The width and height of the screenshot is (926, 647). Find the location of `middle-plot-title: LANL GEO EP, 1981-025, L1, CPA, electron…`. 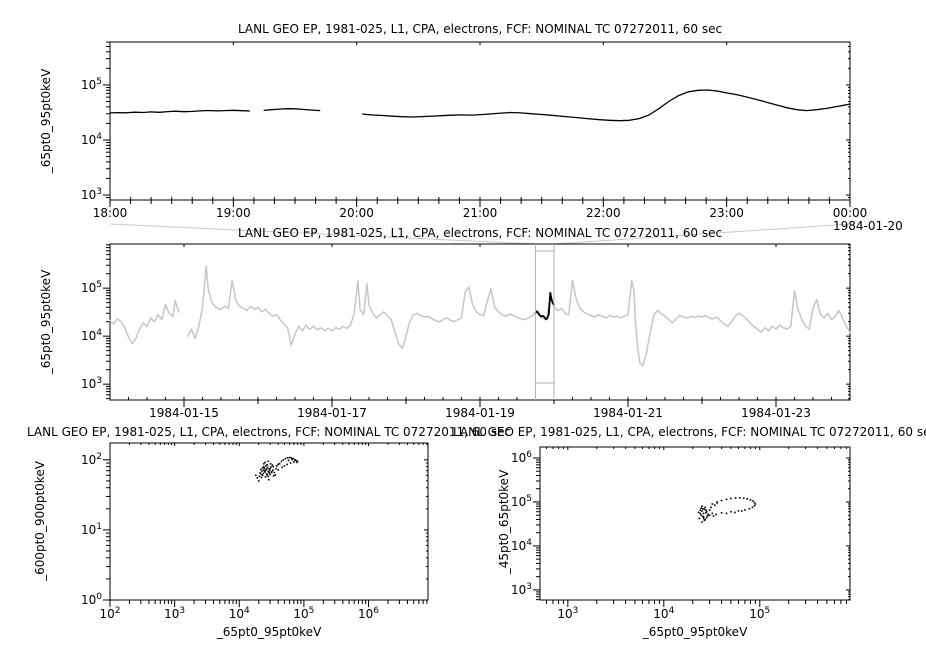

middle-plot-title: LANL GEO EP, 1981-025, L1, CPA, electron… is located at coordinates (480, 233).